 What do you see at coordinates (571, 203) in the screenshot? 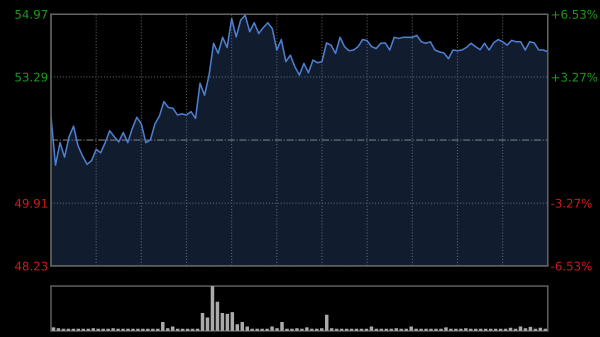
I see `y2-tick-label: -3.27%` at bounding box center [571, 203].